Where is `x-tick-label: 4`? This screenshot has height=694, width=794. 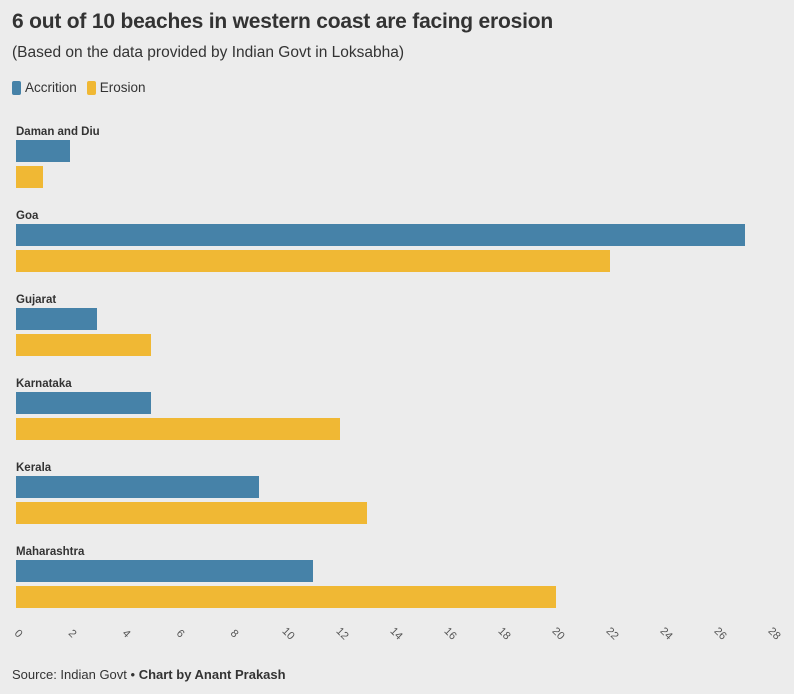 x-tick-label: 4 is located at coordinates (126, 633).